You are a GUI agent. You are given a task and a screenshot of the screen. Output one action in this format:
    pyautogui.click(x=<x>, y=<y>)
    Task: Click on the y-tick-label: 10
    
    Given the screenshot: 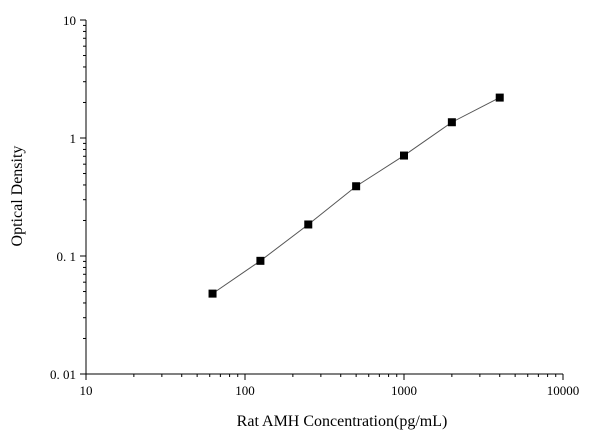 What is the action you would take?
    pyautogui.click(x=69, y=20)
    